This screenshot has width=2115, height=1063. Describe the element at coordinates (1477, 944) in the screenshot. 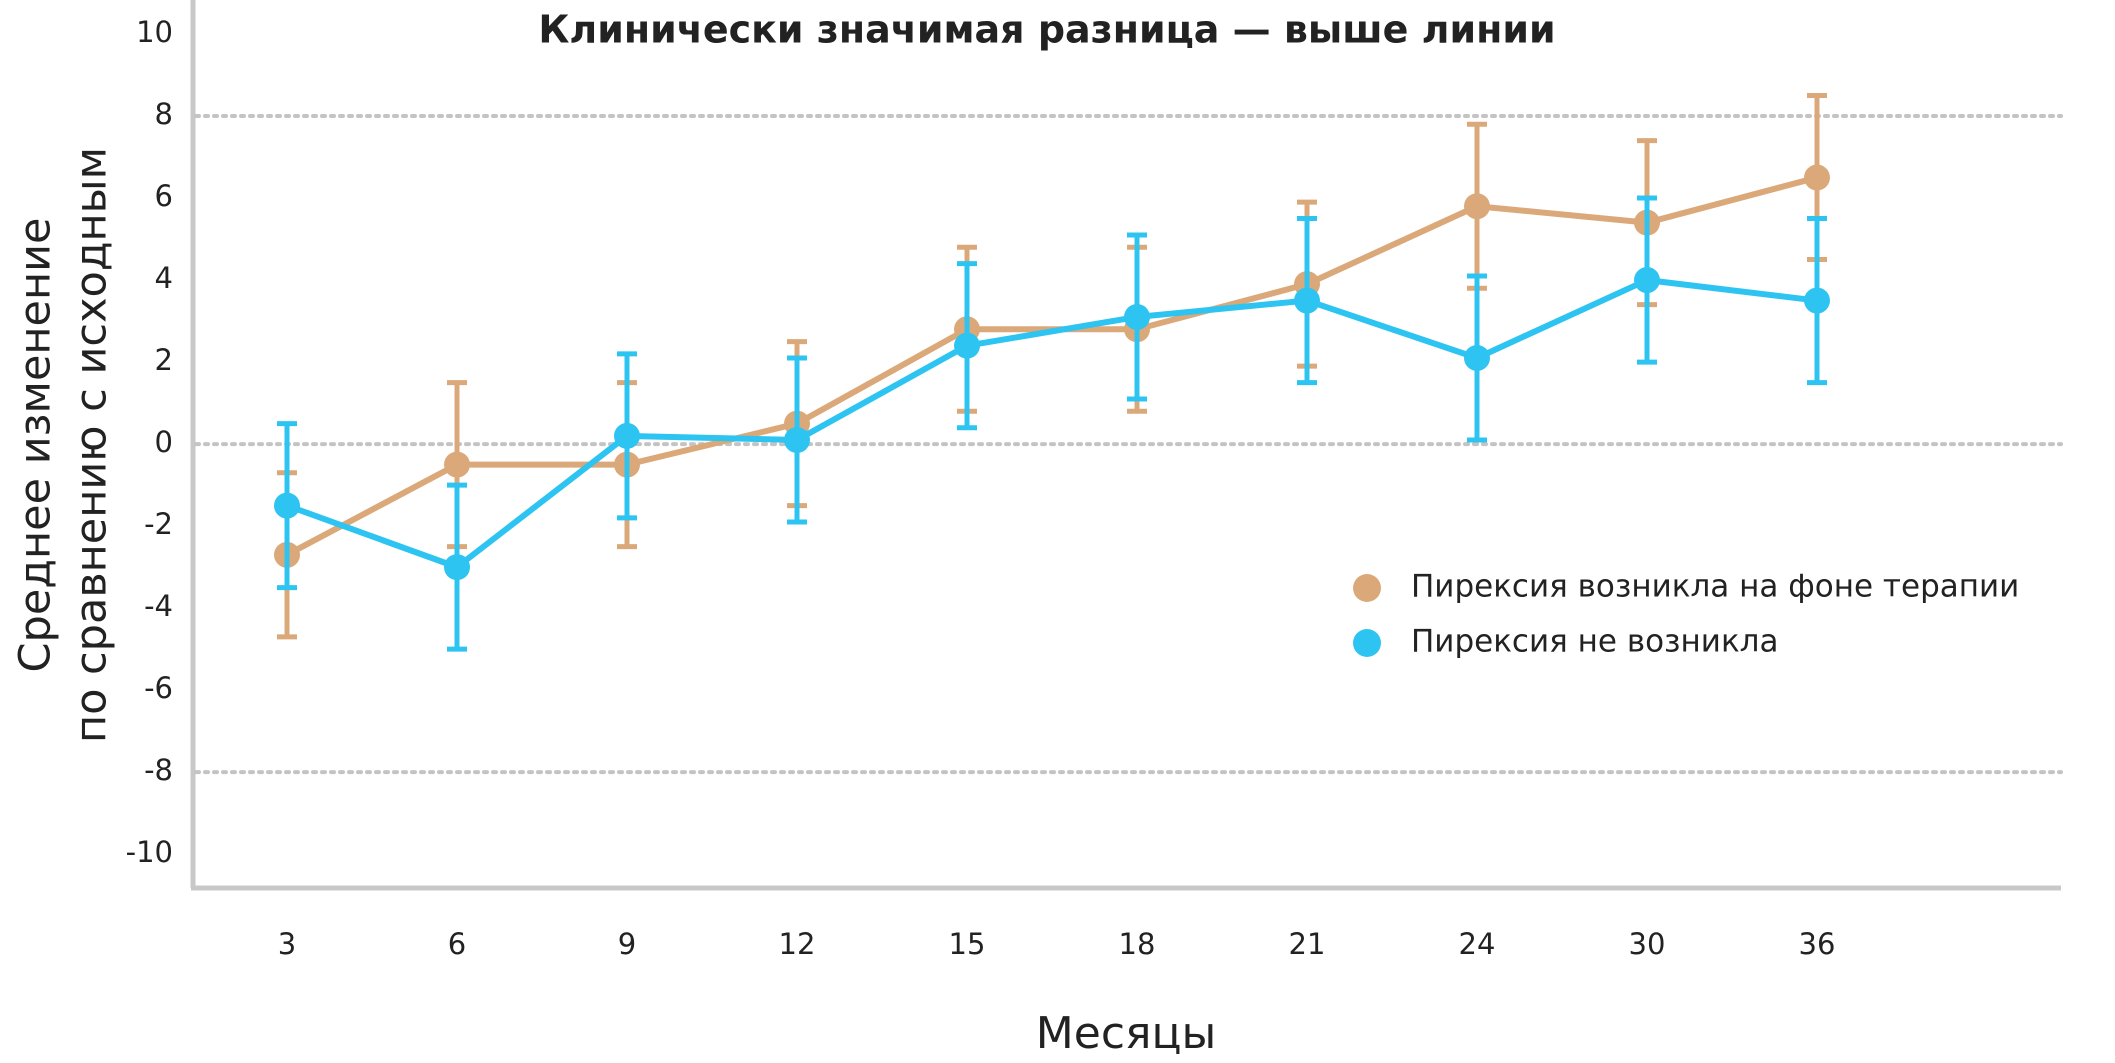

I see `x-tick-label: 24` at that location.